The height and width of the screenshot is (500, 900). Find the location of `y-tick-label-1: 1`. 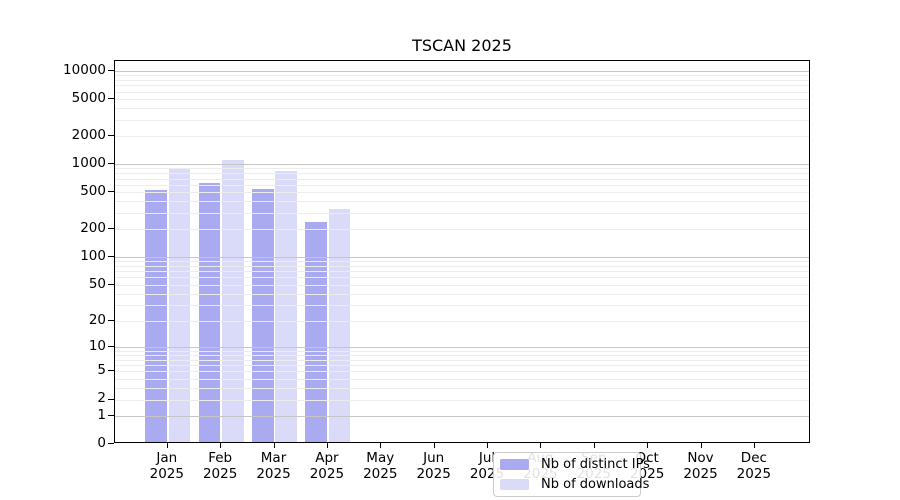

y-tick-label-1: 1 is located at coordinates (101, 414).